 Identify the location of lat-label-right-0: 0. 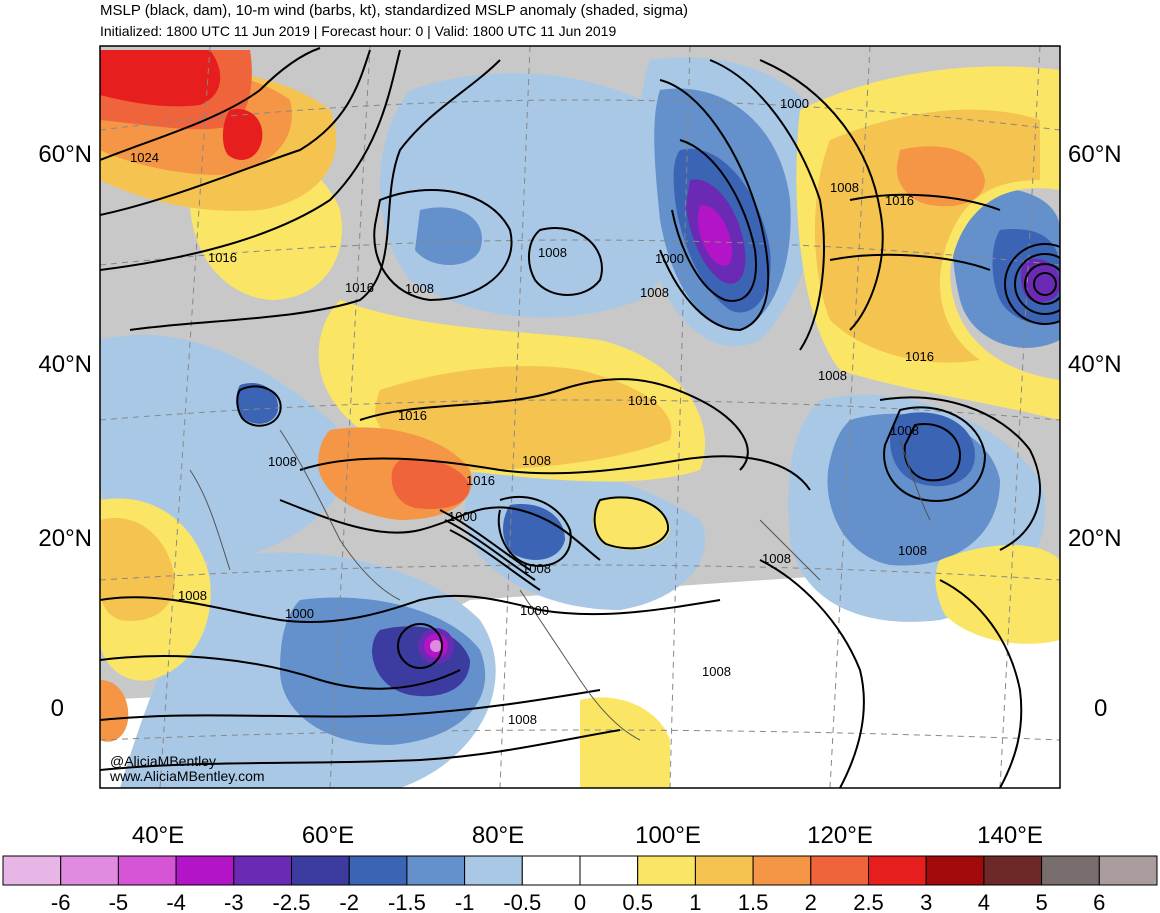
(1100, 708).